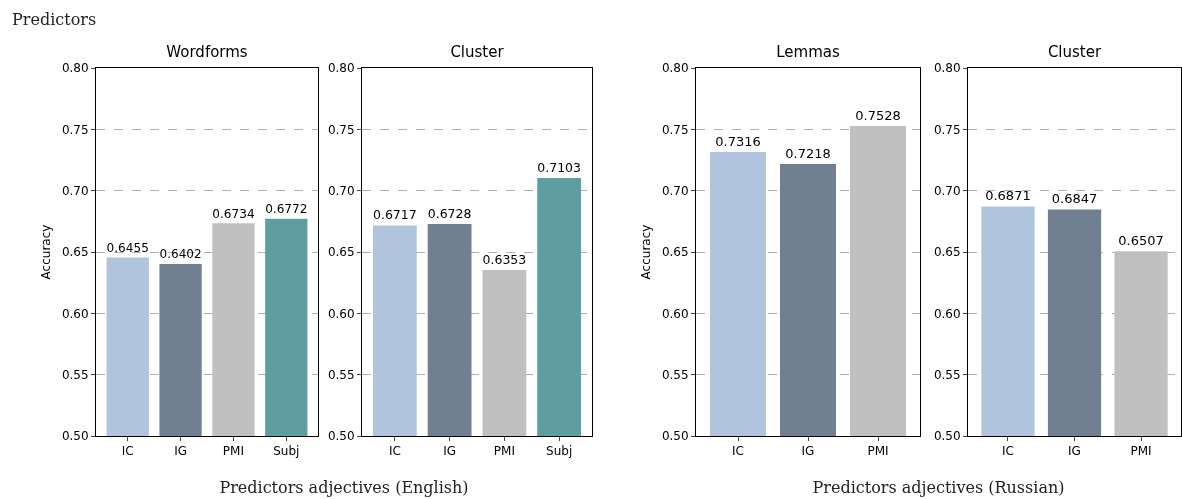  Describe the element at coordinates (938, 487) in the screenshot. I see `text: Predictors adjectives (Russian)` at that location.